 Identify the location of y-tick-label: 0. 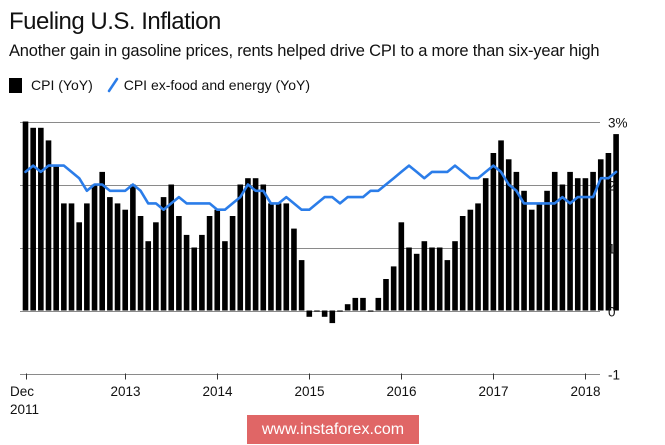
(612, 312).